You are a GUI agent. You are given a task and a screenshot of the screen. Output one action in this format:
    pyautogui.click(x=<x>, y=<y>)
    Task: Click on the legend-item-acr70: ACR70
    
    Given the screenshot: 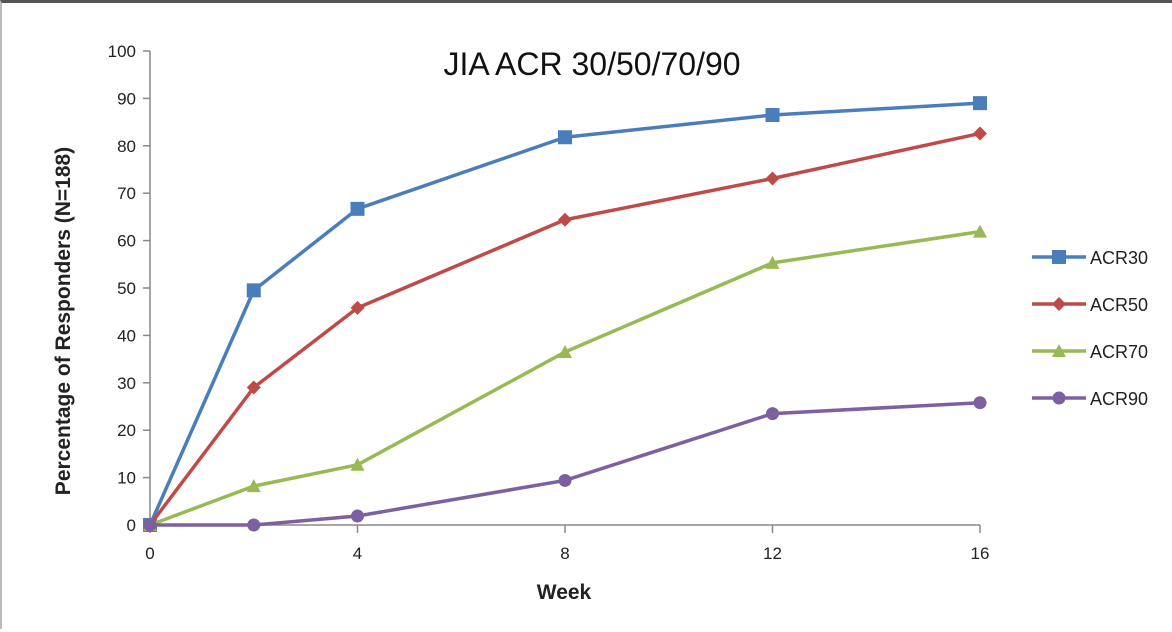 What is the action you would take?
    pyautogui.click(x=1090, y=352)
    